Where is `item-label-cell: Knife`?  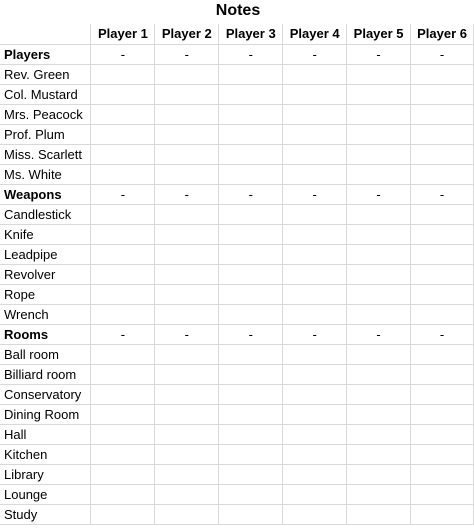
item-label-cell: Knife is located at coordinates (46, 234).